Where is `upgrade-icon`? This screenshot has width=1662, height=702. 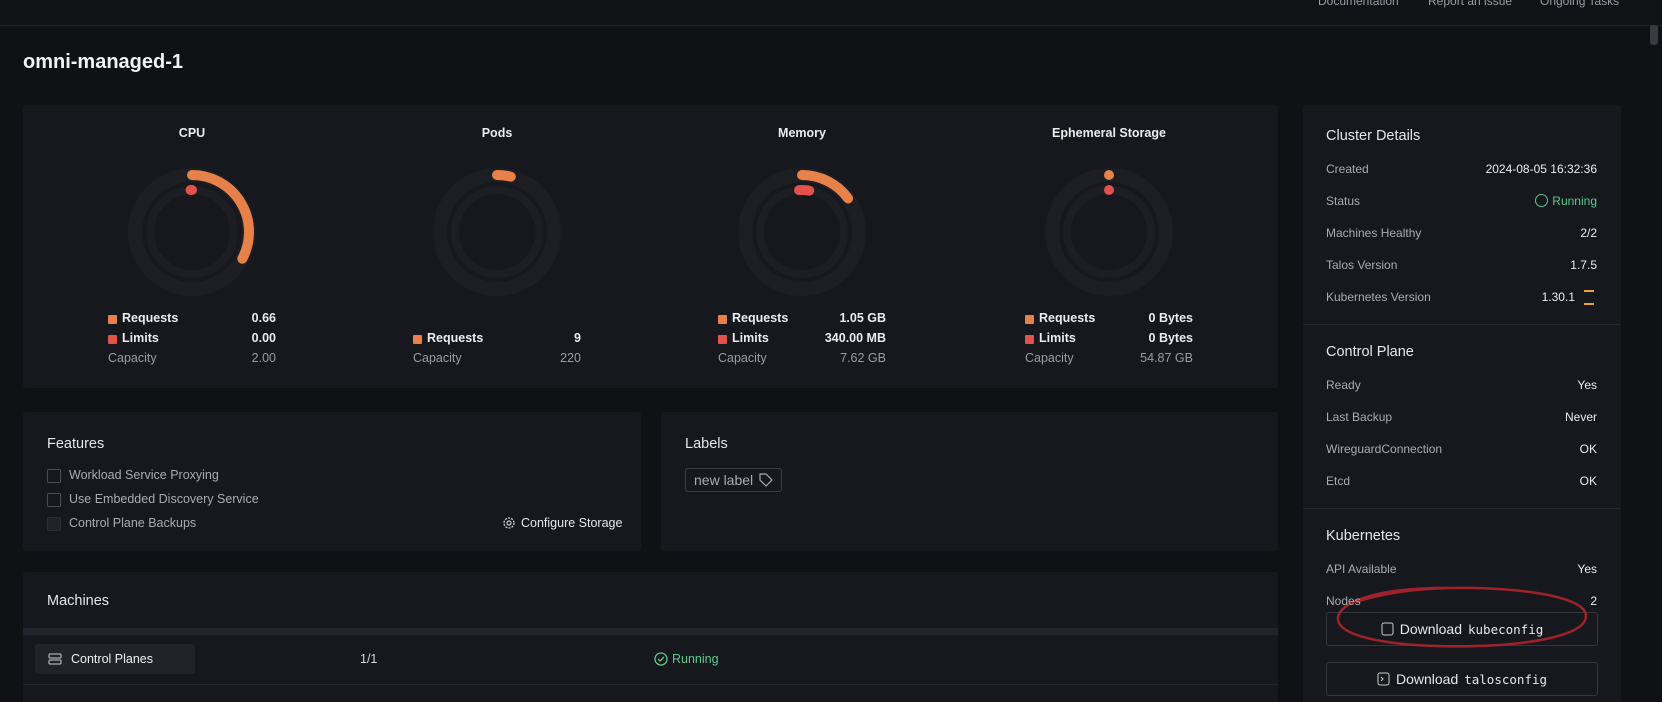 upgrade-icon is located at coordinates (1589, 297).